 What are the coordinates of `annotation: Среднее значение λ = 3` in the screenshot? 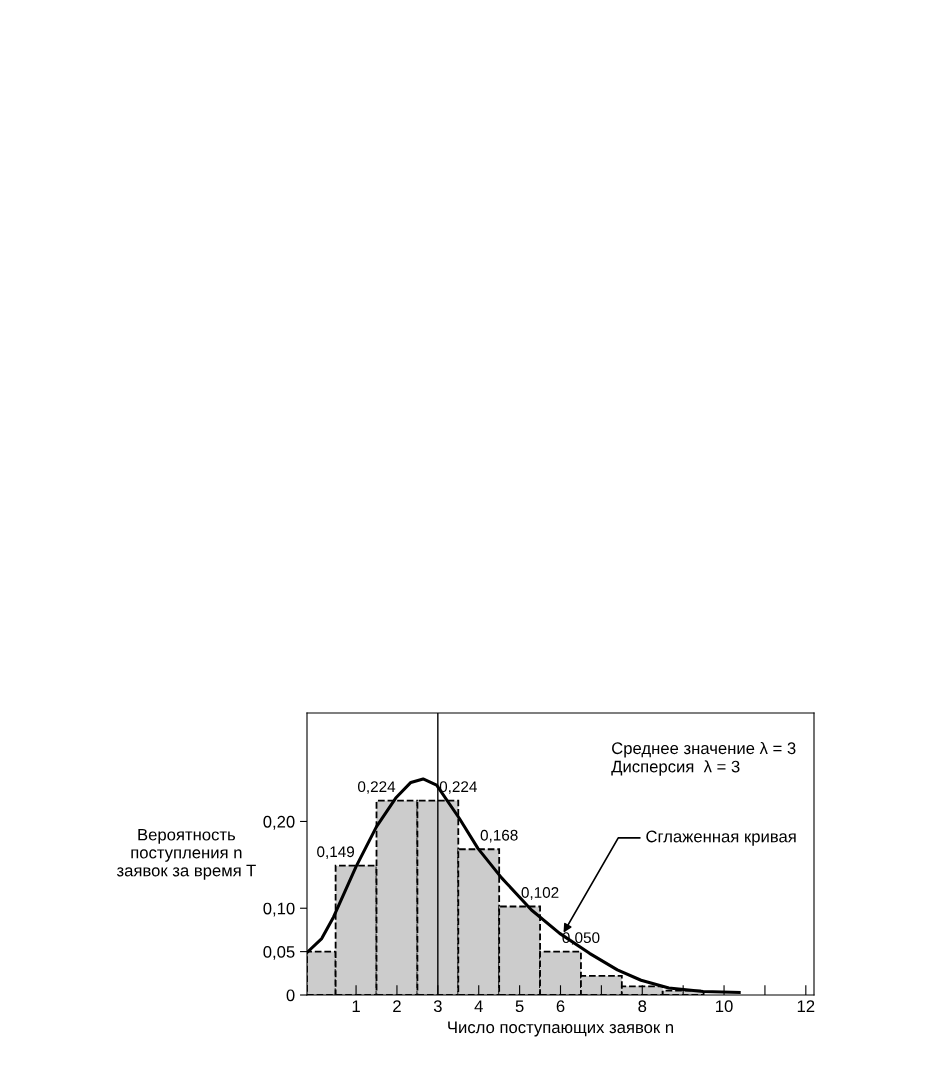 It's located at (704, 749).